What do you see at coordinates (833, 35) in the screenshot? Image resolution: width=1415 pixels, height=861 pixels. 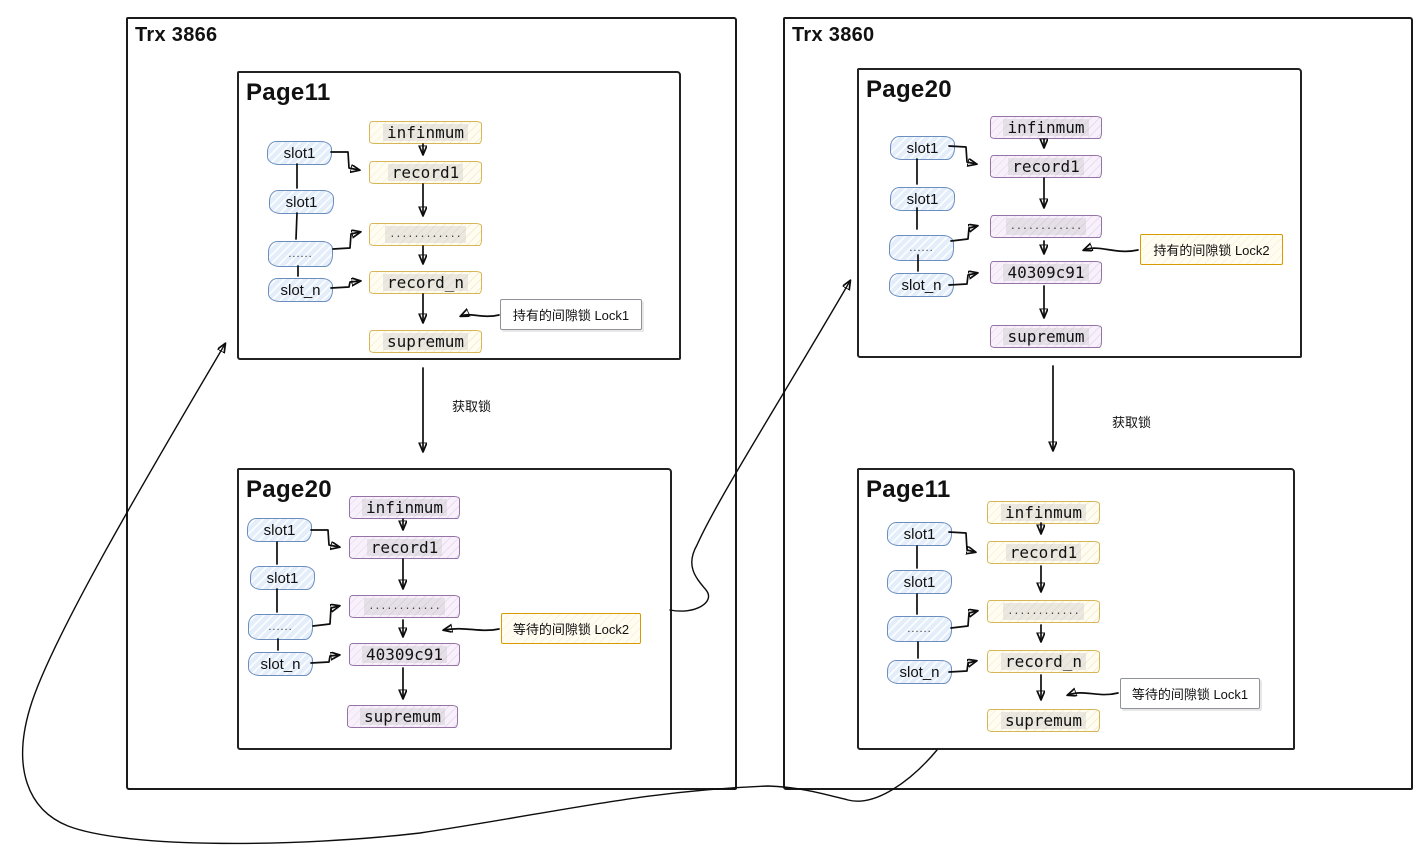 I see `trx-title-right: Trx 3860` at bounding box center [833, 35].